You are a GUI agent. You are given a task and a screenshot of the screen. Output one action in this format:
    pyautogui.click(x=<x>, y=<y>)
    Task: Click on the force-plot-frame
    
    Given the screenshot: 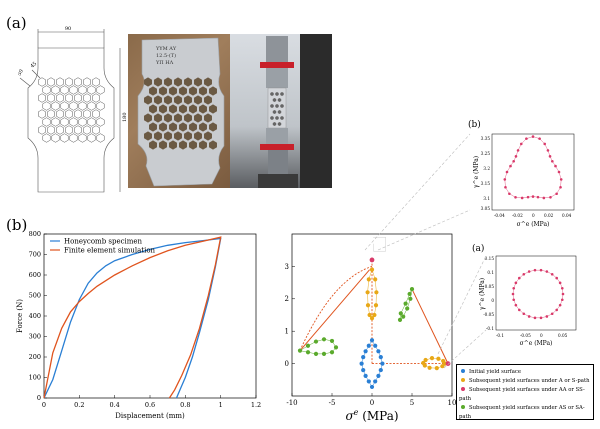 What is the action you would take?
    pyautogui.click(x=150, y=316)
    